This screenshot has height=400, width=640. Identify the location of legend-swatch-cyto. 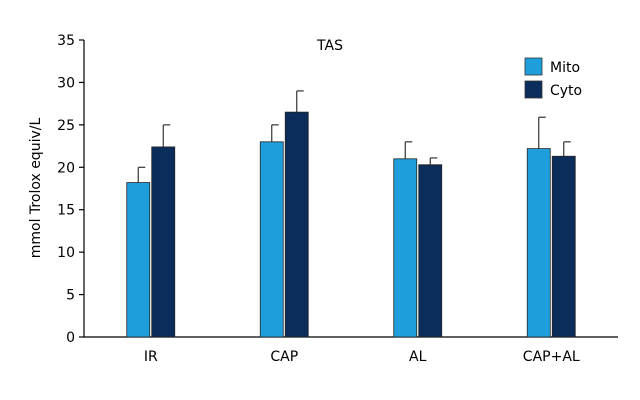
(533, 89).